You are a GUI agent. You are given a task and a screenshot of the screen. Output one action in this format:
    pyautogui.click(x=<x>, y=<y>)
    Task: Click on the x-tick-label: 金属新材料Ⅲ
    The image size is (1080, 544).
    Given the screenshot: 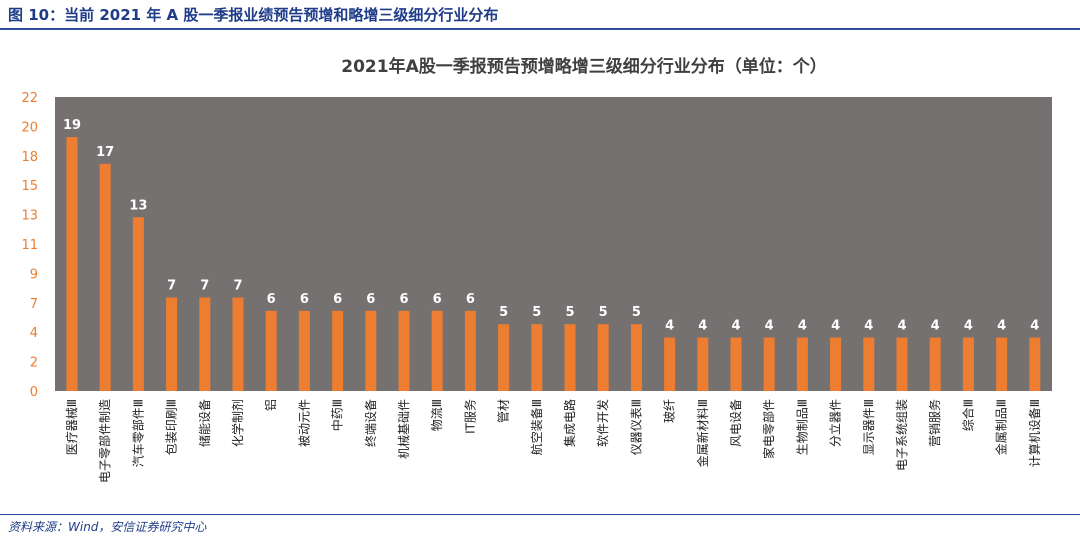 What is the action you would take?
    pyautogui.click(x=702, y=433)
    